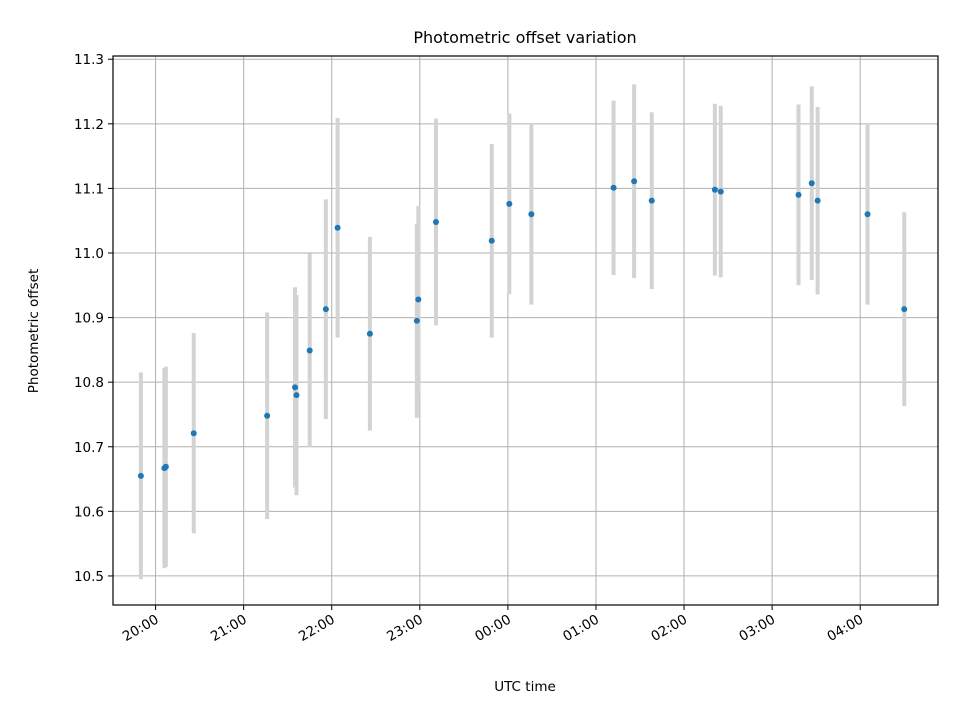 This screenshot has height=720, width=960. Describe the element at coordinates (757, 628) in the screenshot. I see `x-tick-label: 03:00` at that location.